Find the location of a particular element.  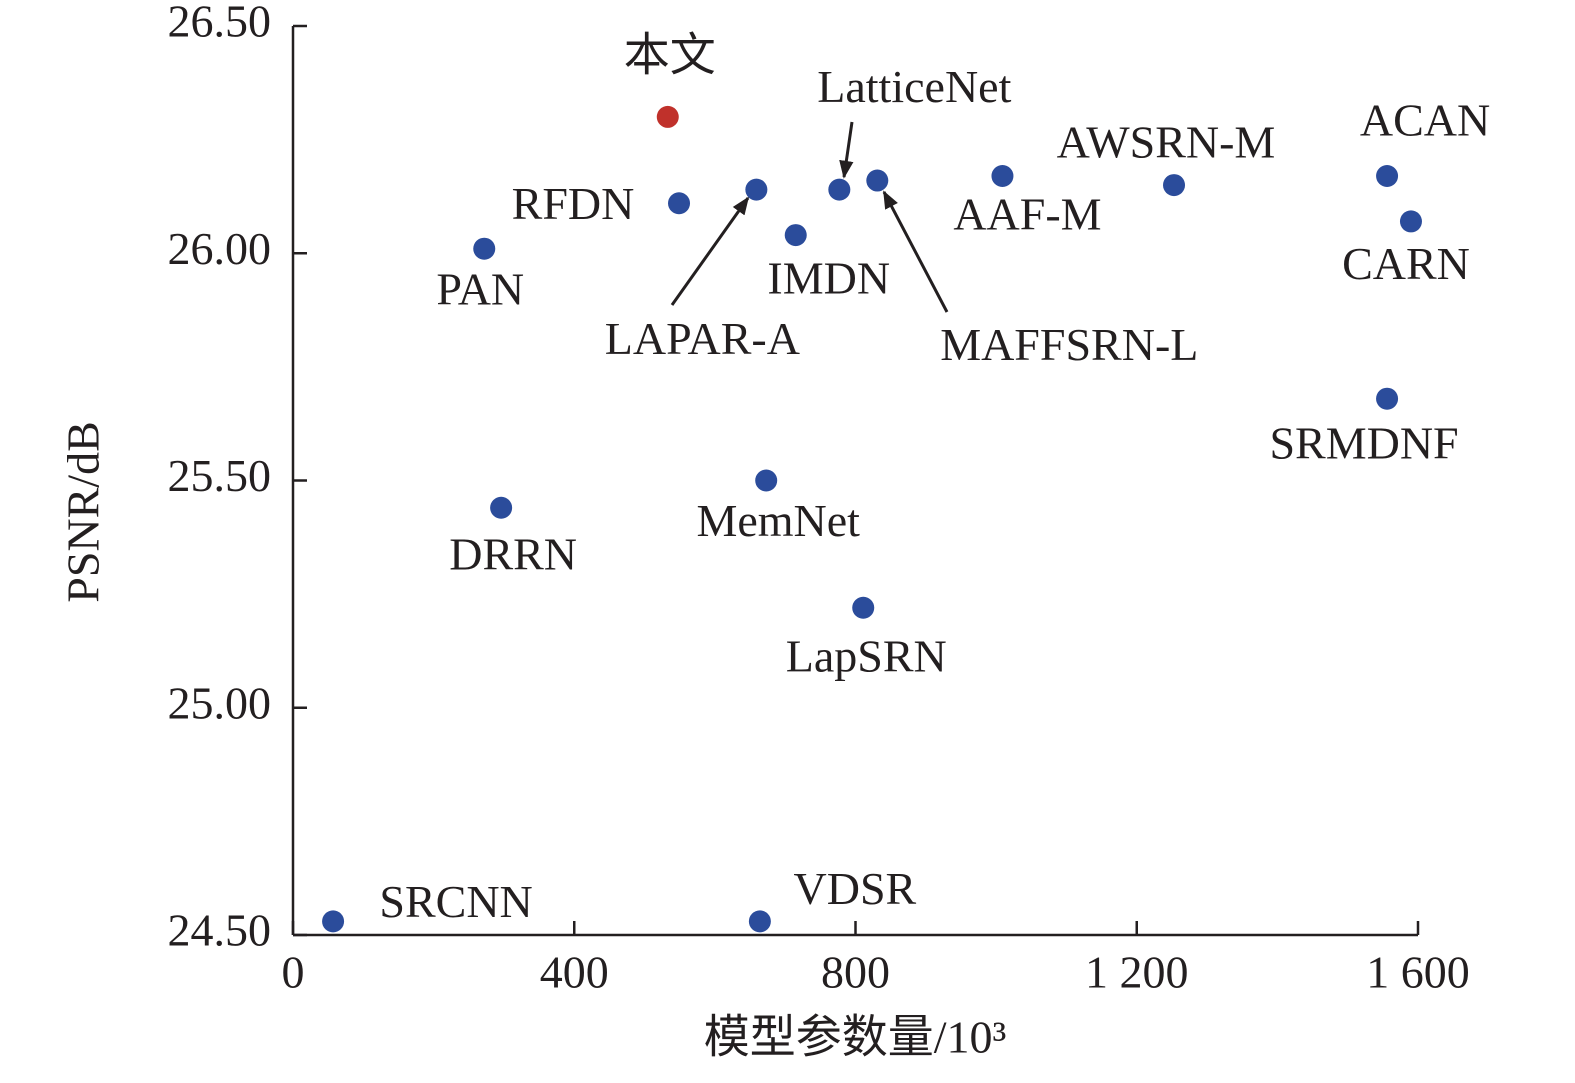

point-label: RFDN is located at coordinates (573, 203).